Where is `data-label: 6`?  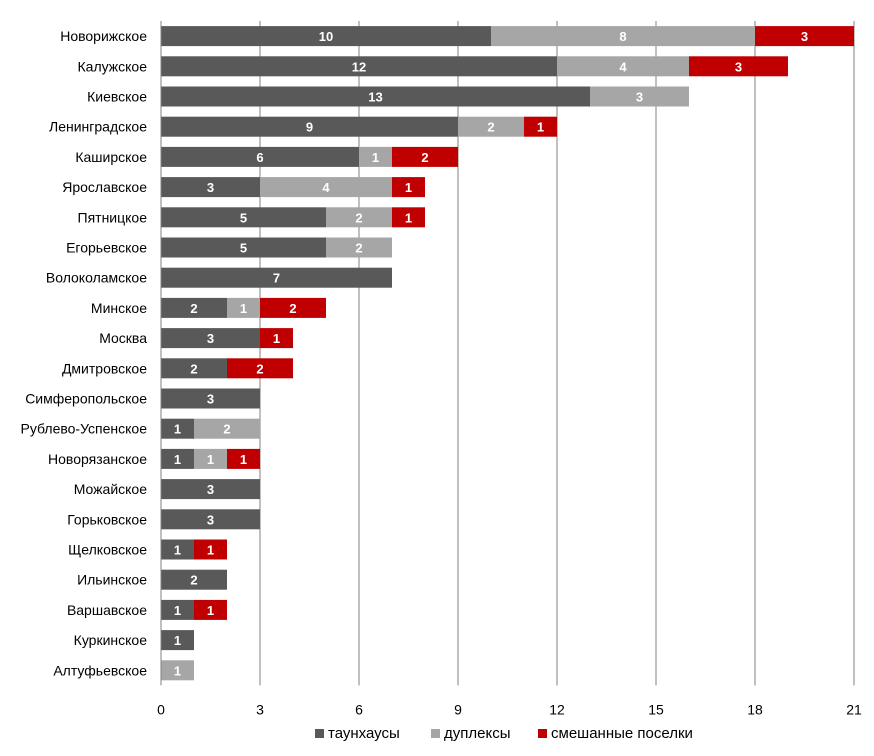 data-label: 6 is located at coordinates (259, 157).